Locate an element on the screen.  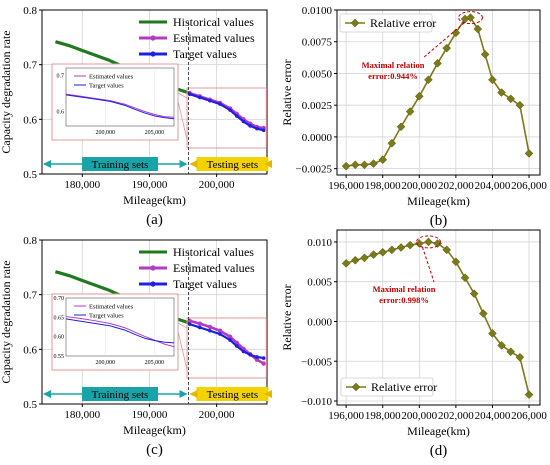
plot-frame is located at coordinates (154, 92).